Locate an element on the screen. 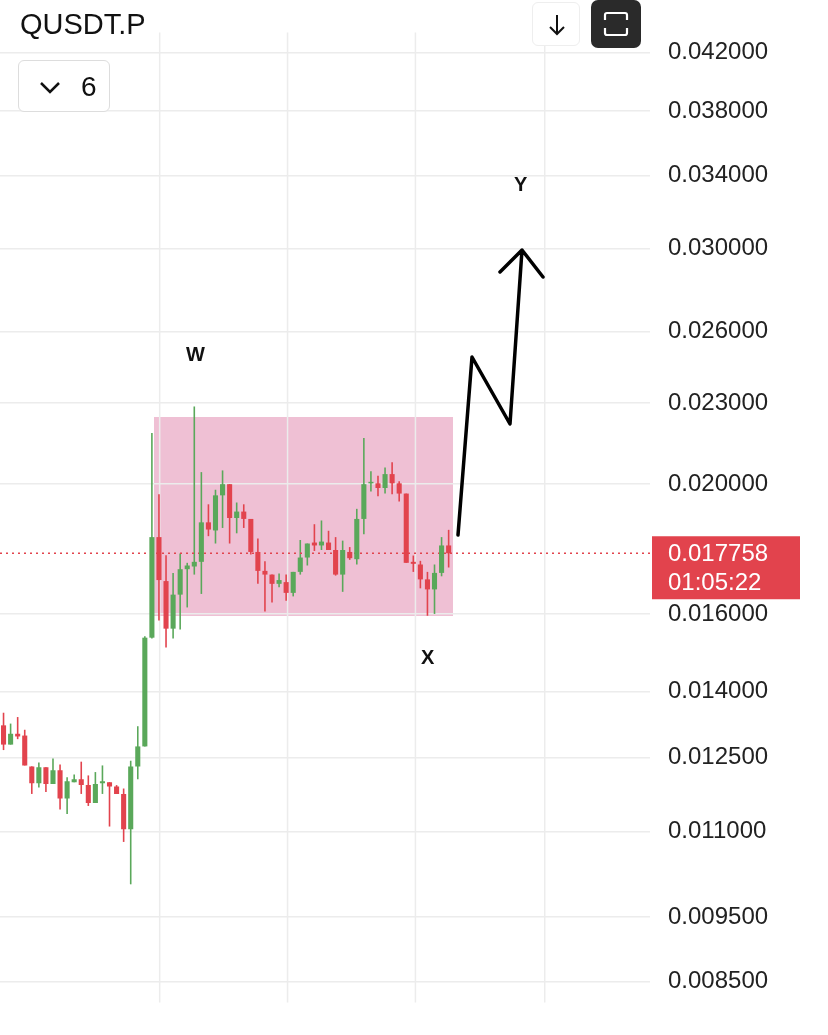 This screenshot has height=1035, width=828. y-tick-label: 0.042000 is located at coordinates (718, 51).